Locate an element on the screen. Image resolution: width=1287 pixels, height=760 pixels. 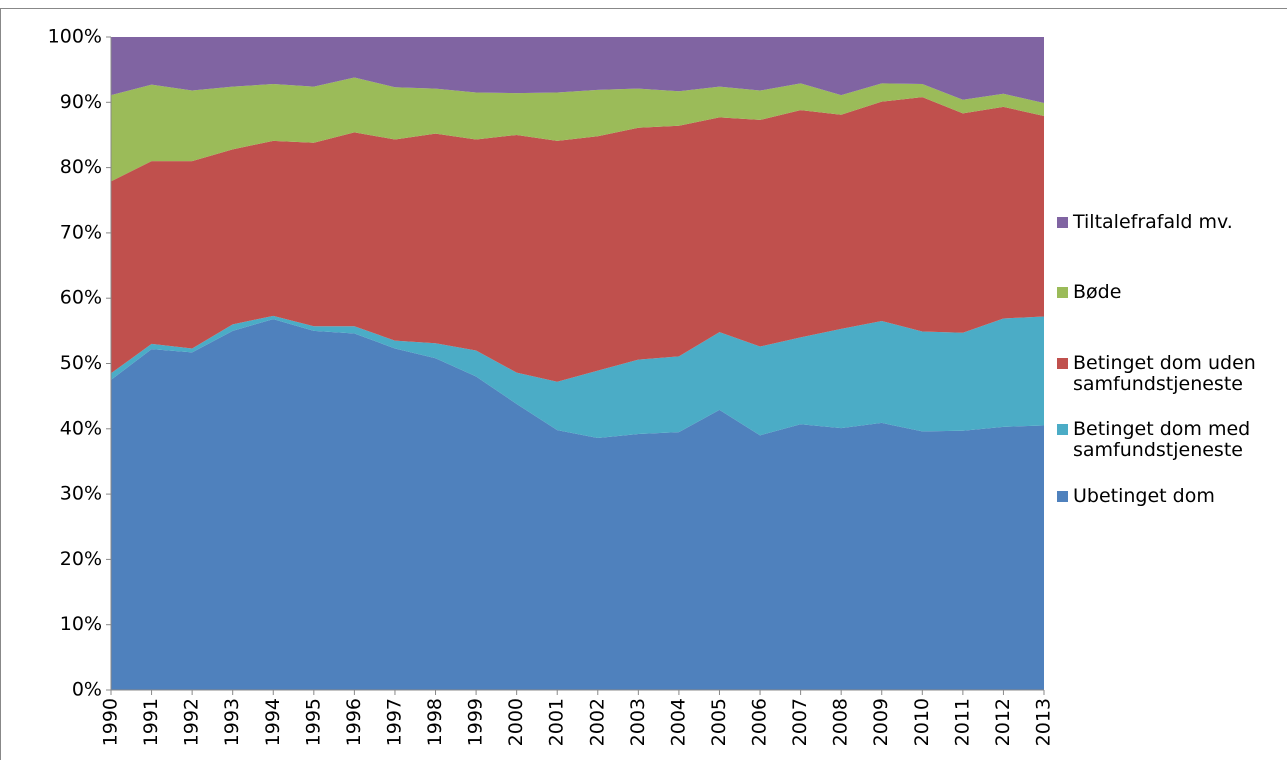
x-tick-label: 2002 is located at coordinates (597, 722).